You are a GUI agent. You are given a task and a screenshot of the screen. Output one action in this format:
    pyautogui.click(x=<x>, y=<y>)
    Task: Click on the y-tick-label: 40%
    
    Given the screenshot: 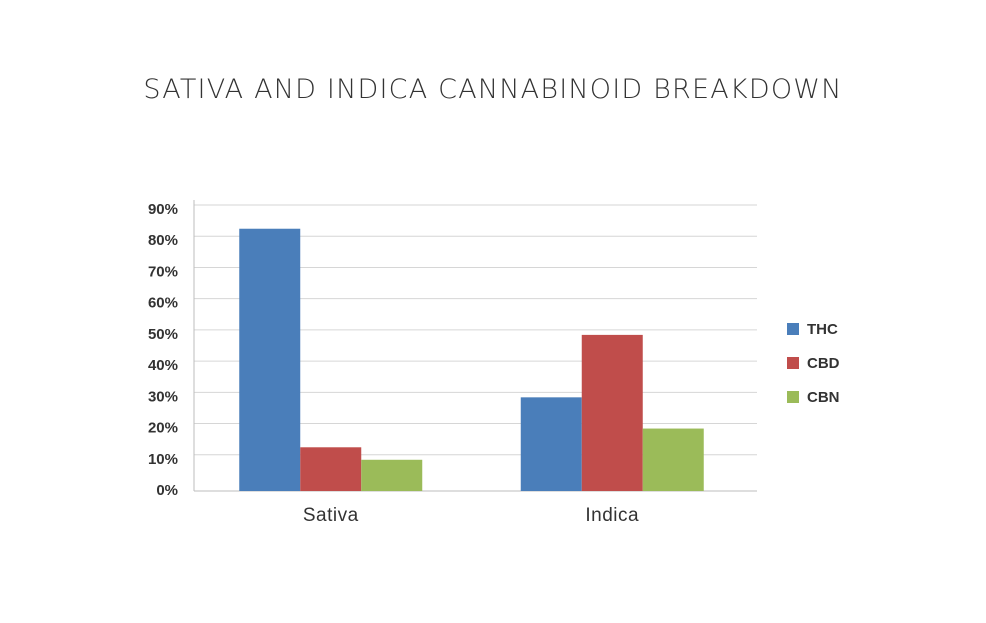 What is the action you would take?
    pyautogui.click(x=163, y=365)
    